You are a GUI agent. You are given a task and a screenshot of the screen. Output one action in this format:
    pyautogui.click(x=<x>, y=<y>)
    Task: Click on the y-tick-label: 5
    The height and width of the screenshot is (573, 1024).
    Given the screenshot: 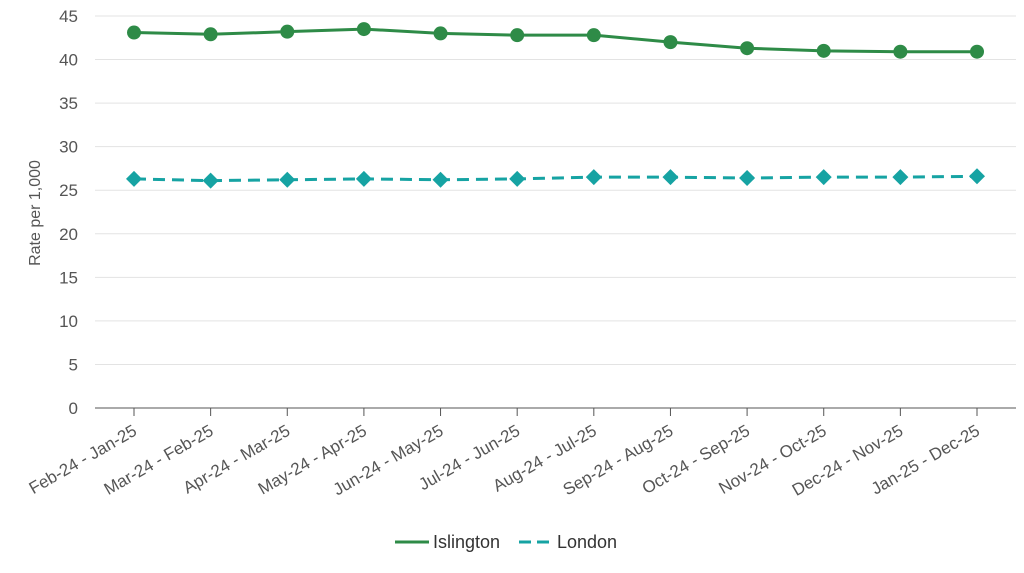 What is the action you would take?
    pyautogui.click(x=73, y=364)
    